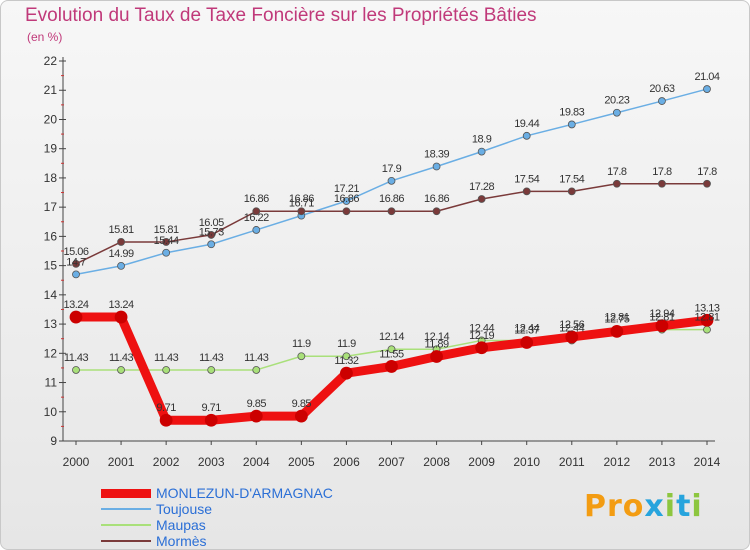  I want to click on logo-letter: t, so click(684, 506).